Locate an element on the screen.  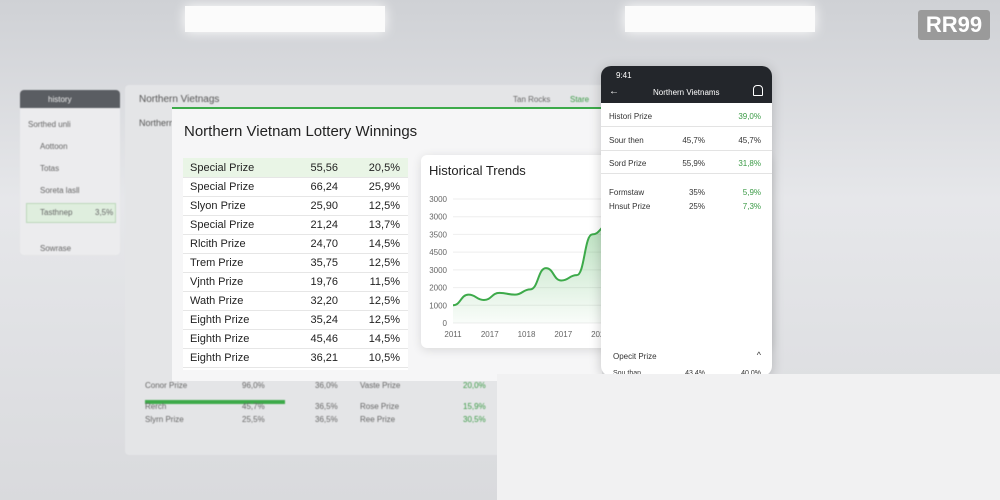
phone-title: Northern Vietnams is located at coordinates (686, 92).